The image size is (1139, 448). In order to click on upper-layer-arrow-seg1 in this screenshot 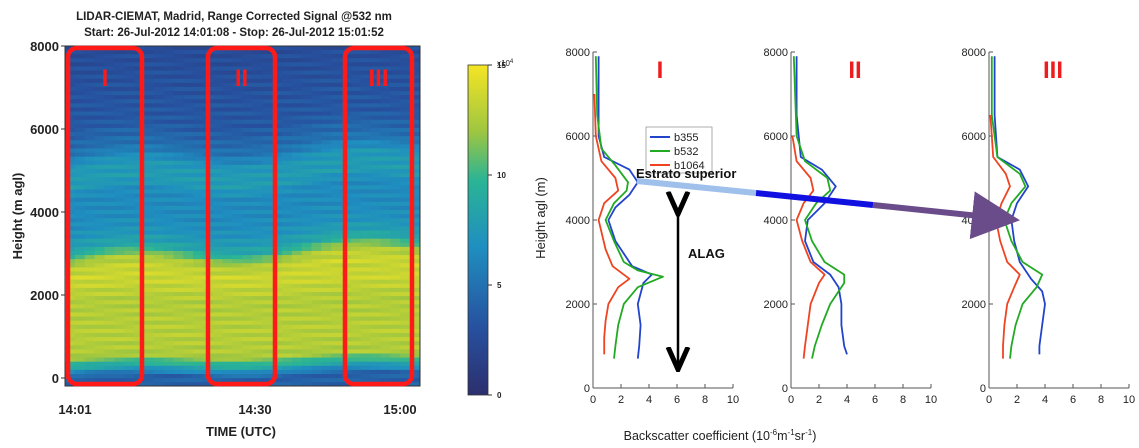, I will do `click(696, 187)`.